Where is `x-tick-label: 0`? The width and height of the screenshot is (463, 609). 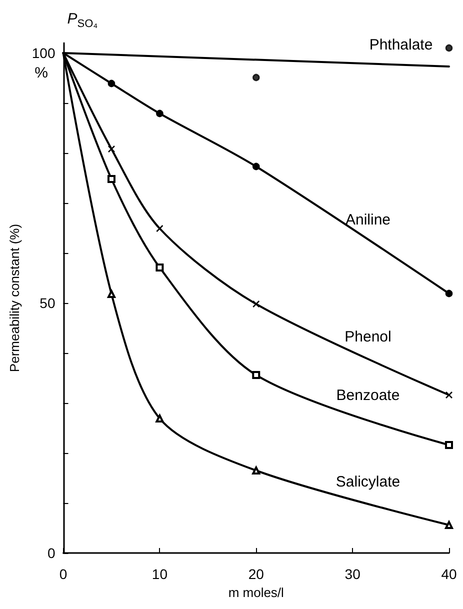
x-tick-label: 0 is located at coordinates (63, 574).